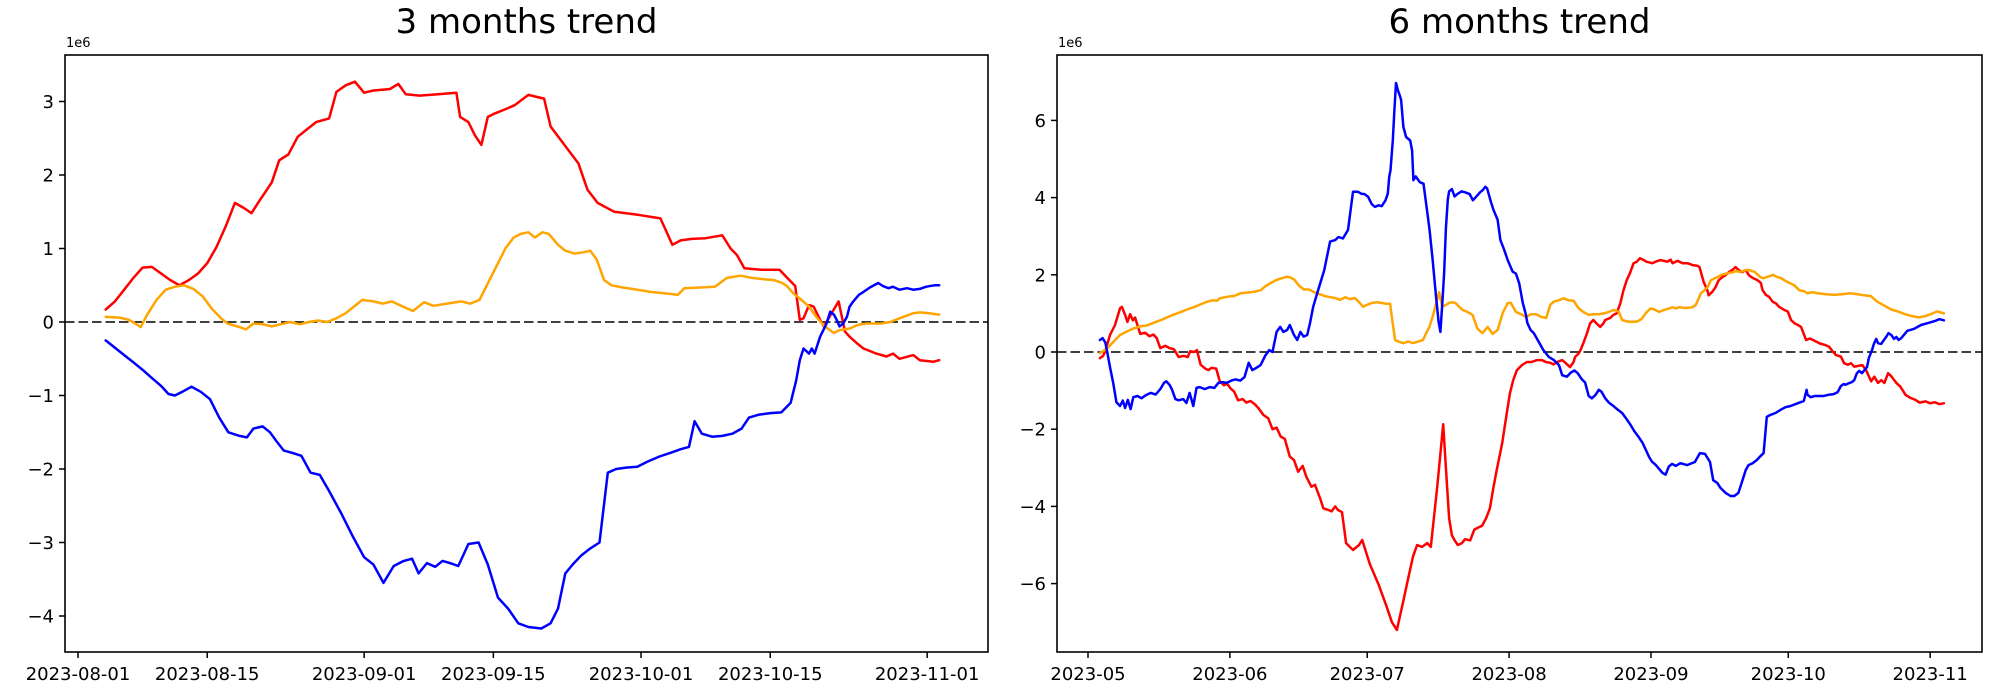 Image resolution: width=2000 pixels, height=700 pixels. I want to click on y-axis-offset-label-left: 1e6, so click(78, 43).